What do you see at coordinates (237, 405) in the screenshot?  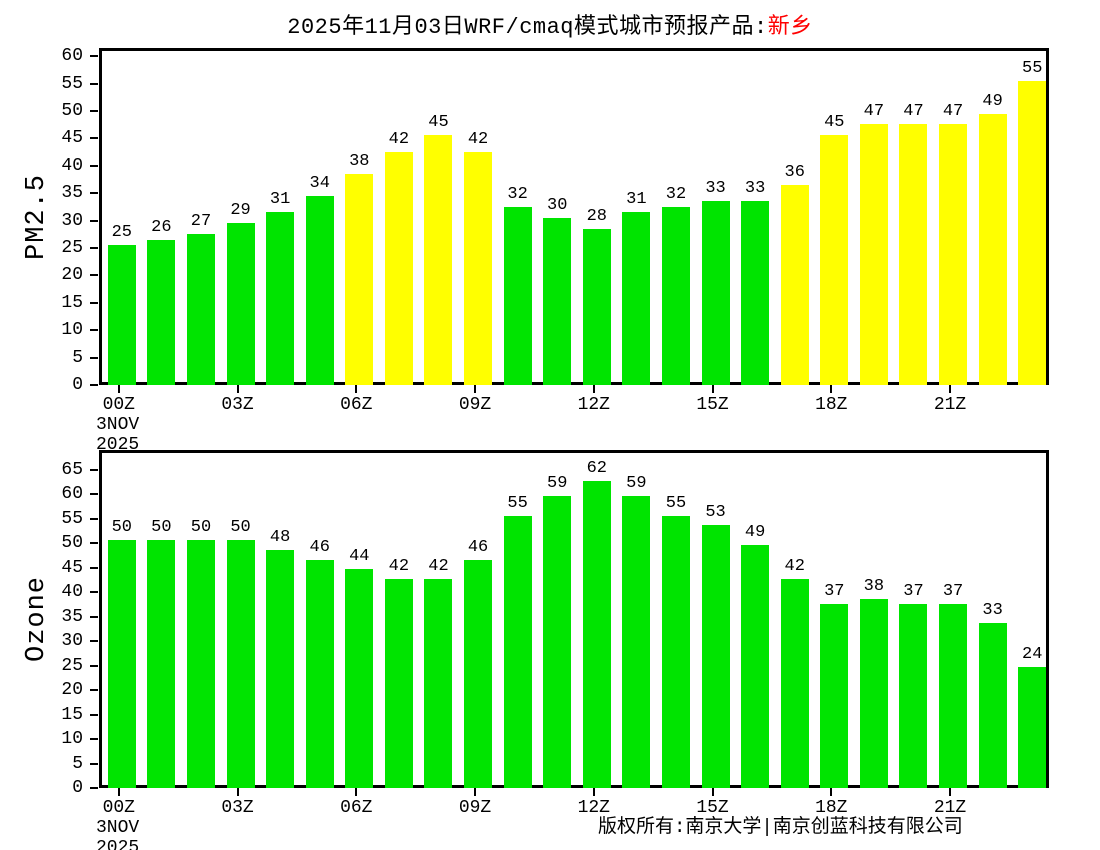 I see `x-tick-label: 03Z` at bounding box center [237, 405].